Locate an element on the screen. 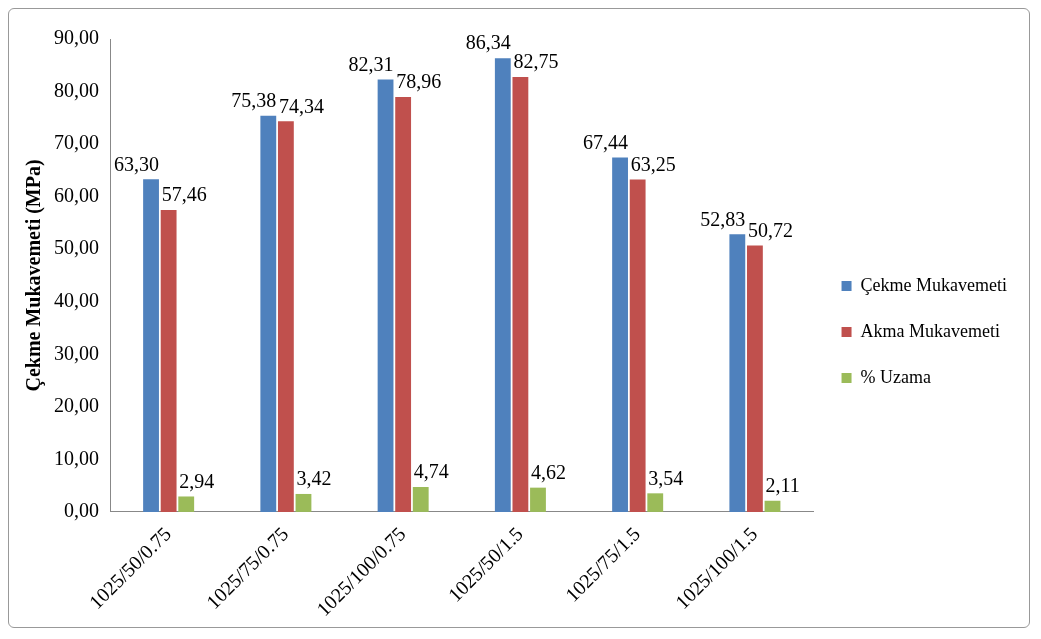 The image size is (1041, 639). y-tick-label: 10,00 is located at coordinates (76, 457).